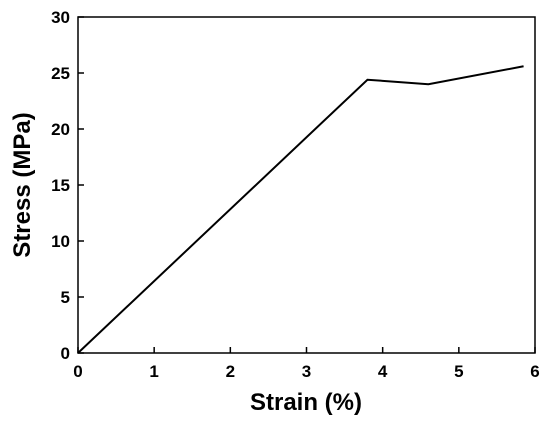  What do you see at coordinates (65, 297) in the screenshot?
I see `y-tick-label: 5` at bounding box center [65, 297].